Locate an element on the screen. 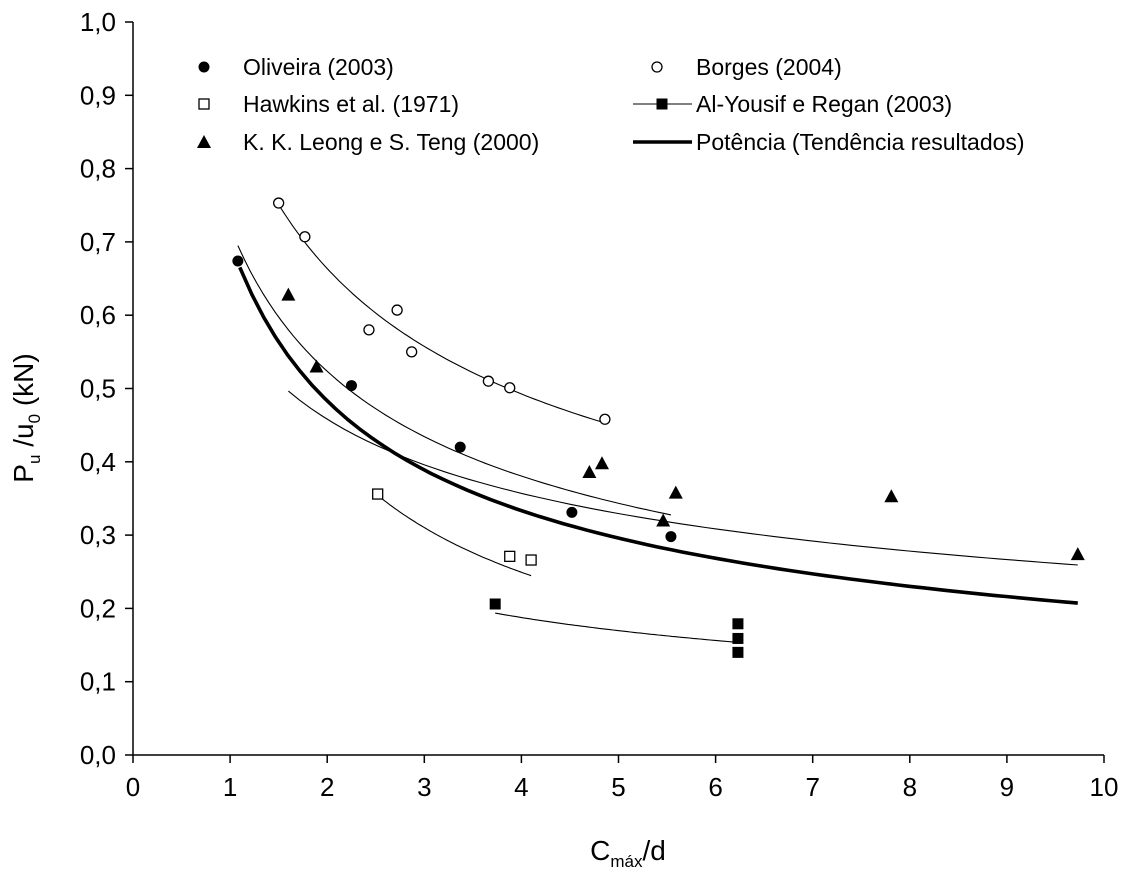 The width and height of the screenshot is (1133, 875). y-tick-label: 0,4 is located at coordinates (98, 462).